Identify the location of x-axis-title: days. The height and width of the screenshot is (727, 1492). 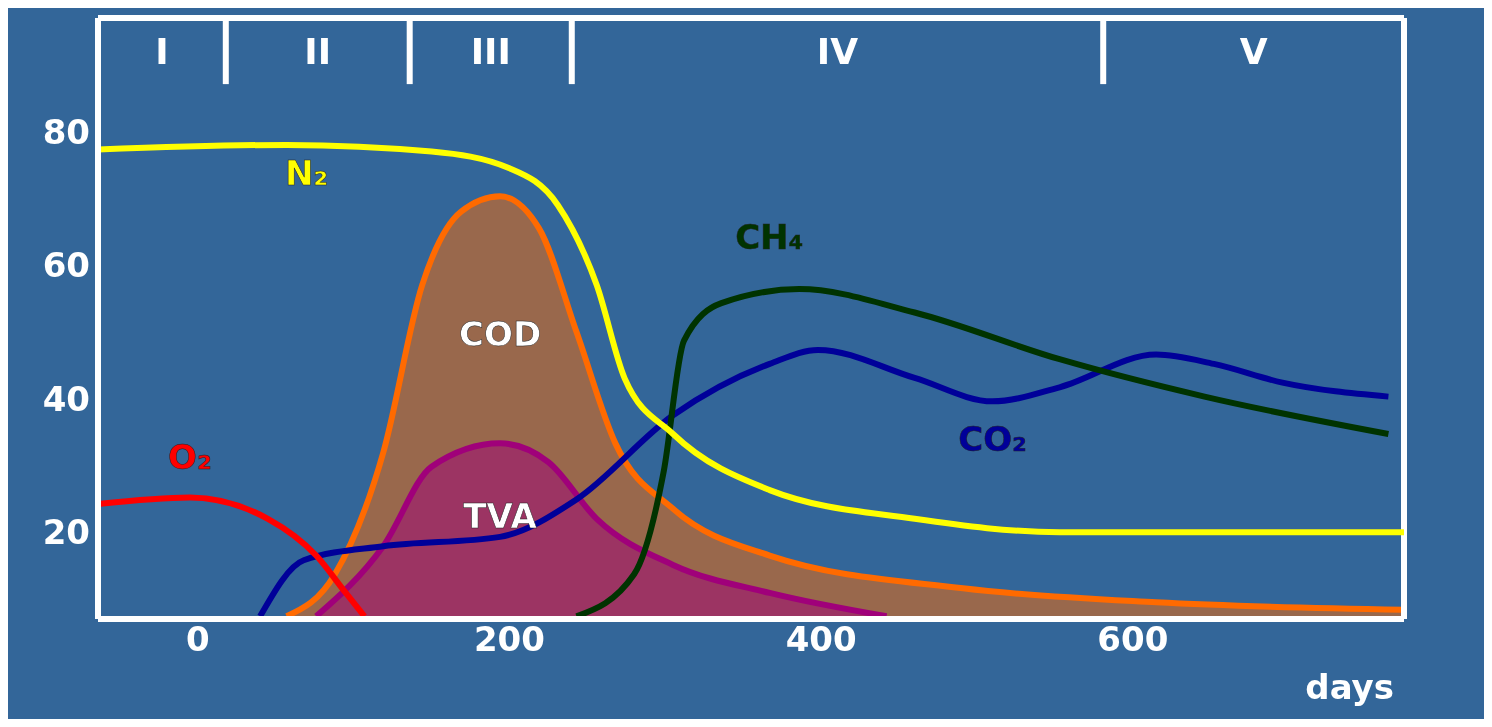
(1349, 687).